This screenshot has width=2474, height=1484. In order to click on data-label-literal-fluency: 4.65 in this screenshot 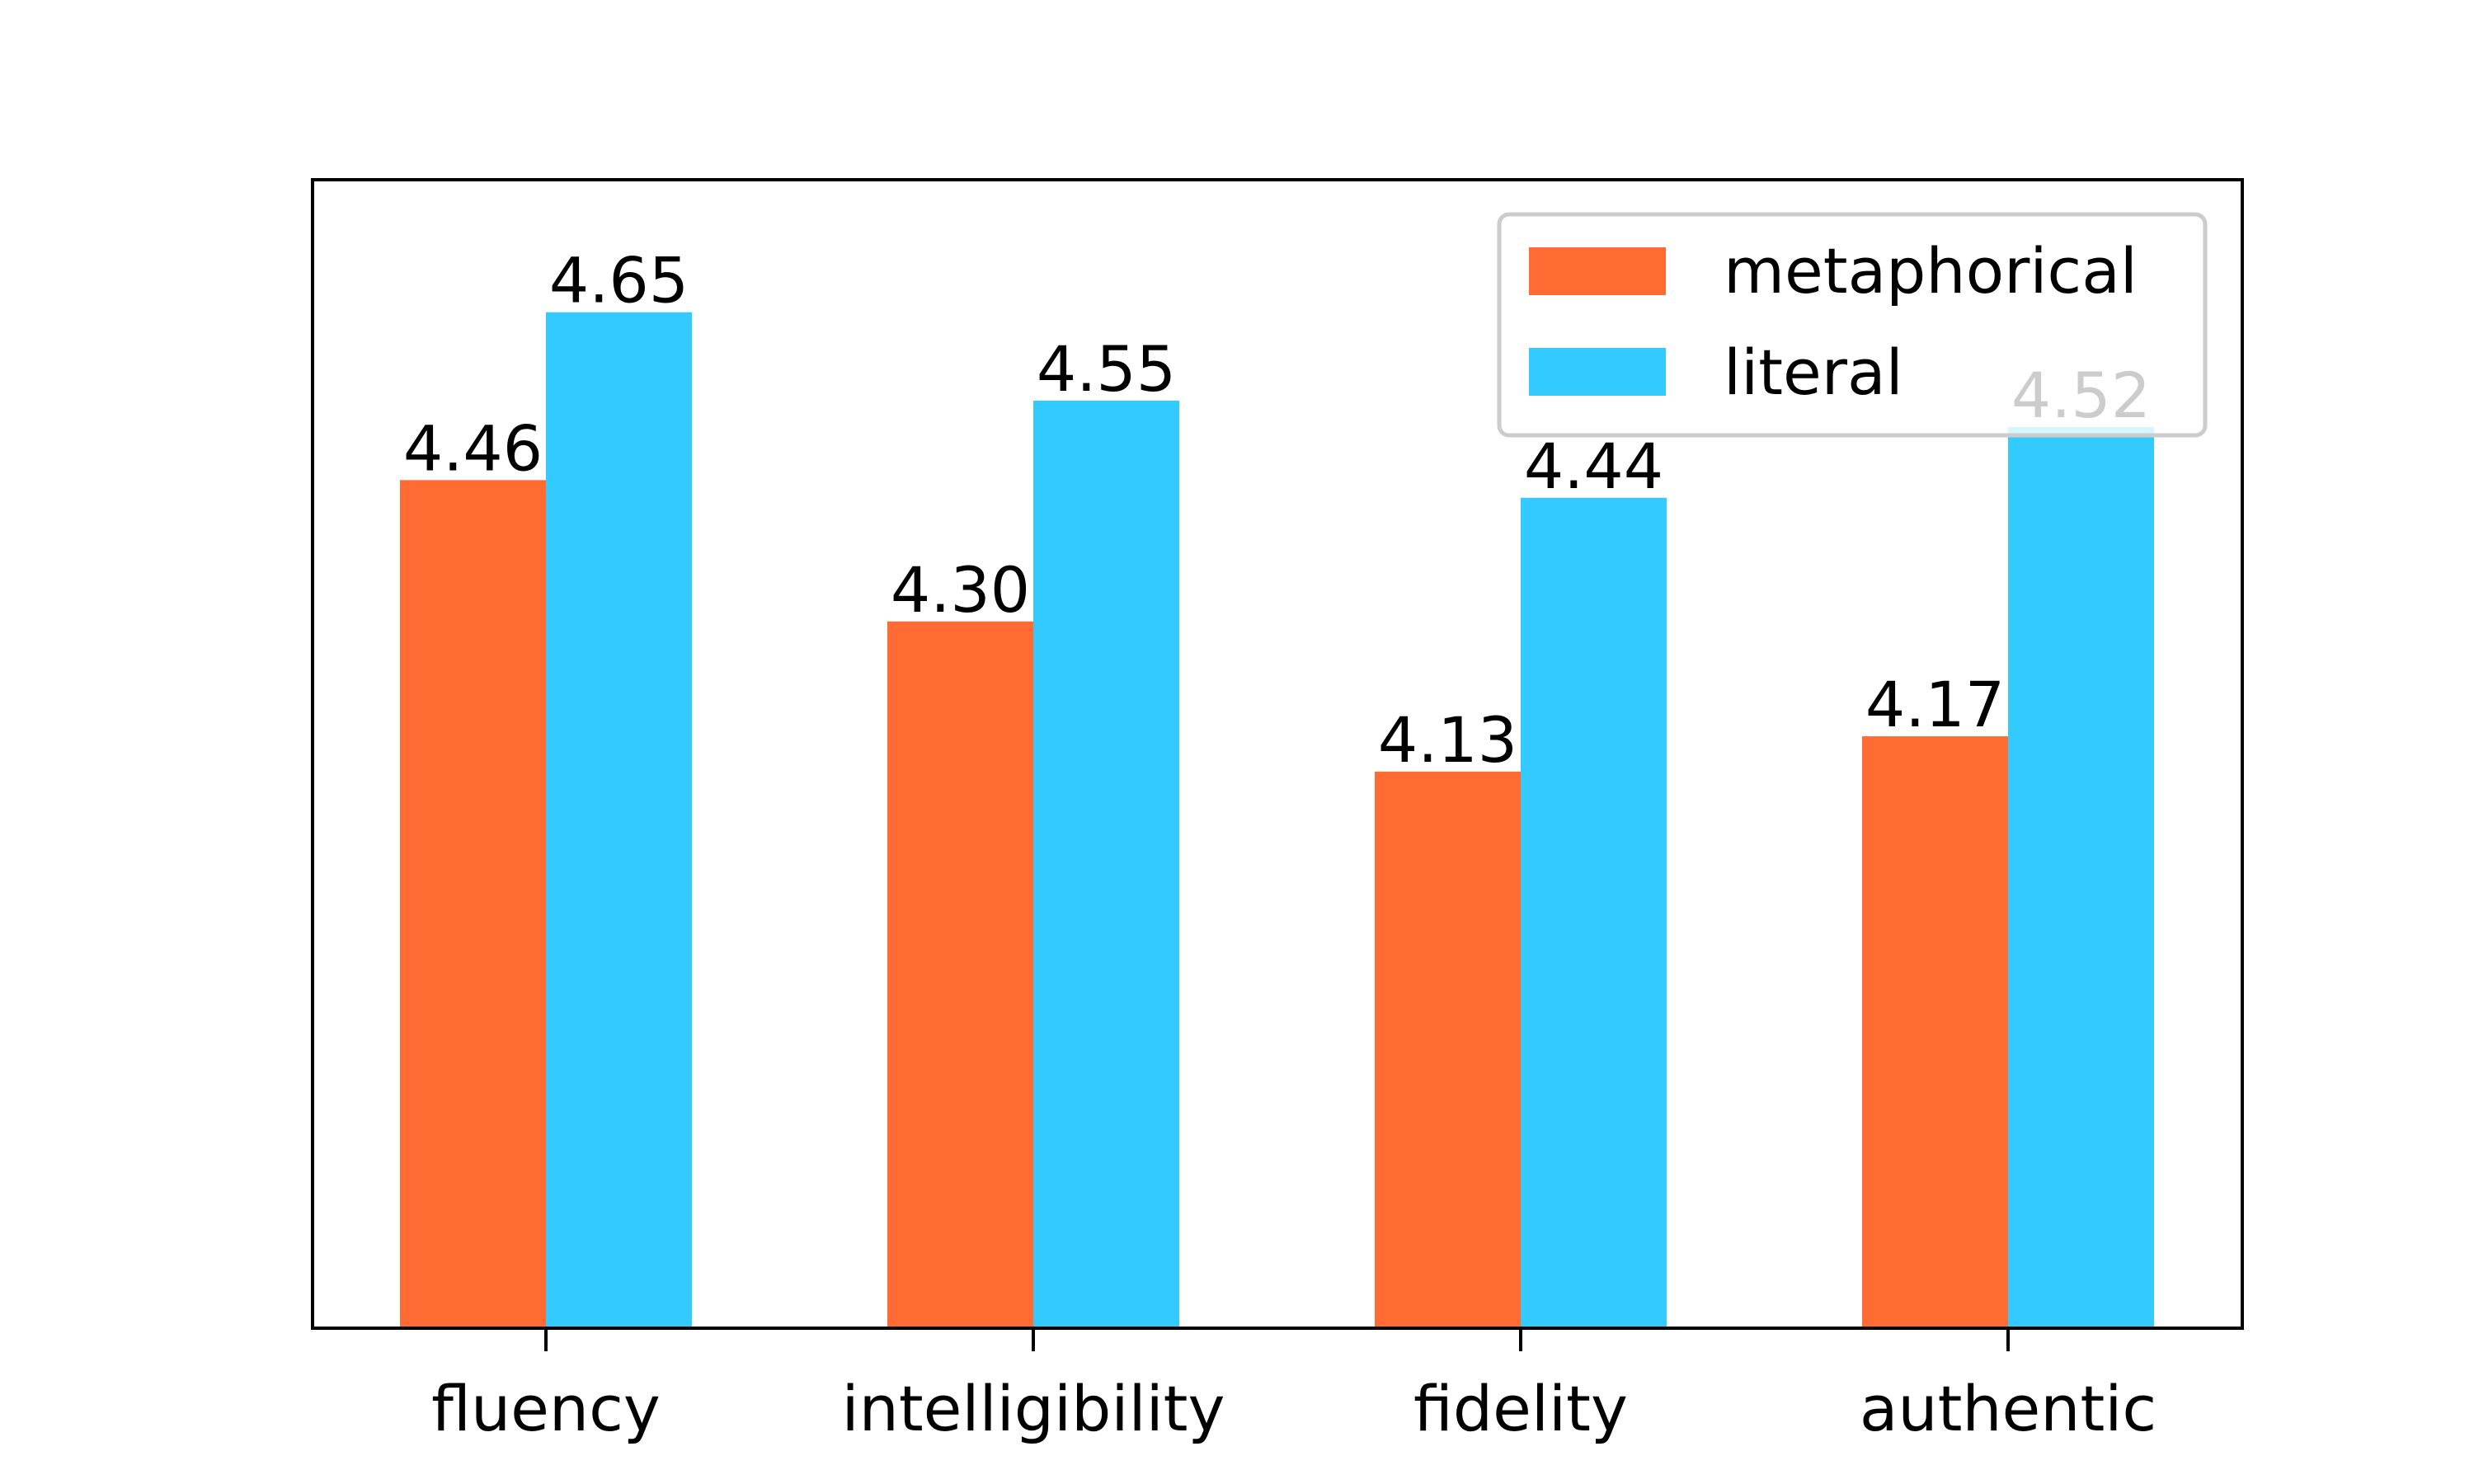, I will do `click(619, 280)`.